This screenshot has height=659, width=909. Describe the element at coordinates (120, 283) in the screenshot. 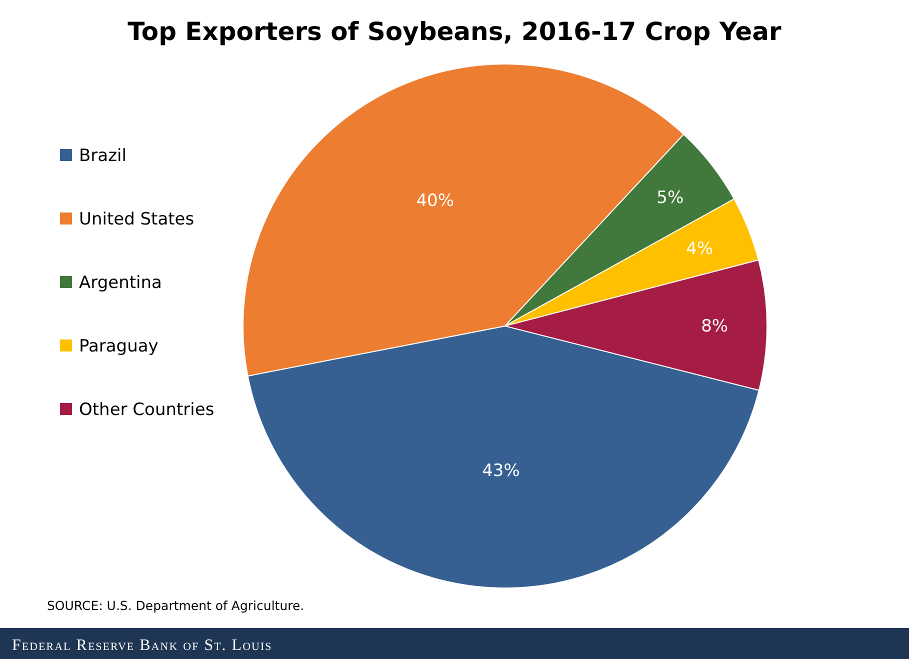

I see `legend-label: Argentina` at that location.